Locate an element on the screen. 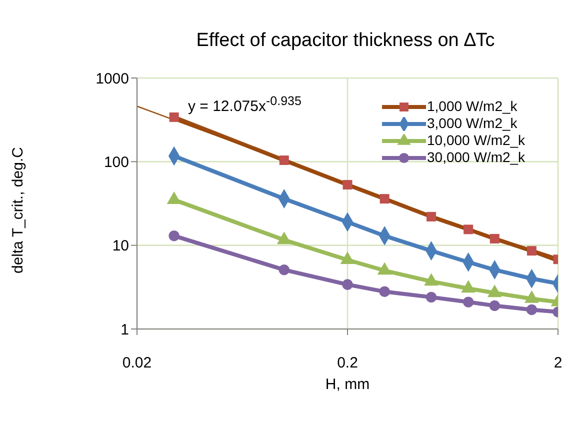  legend-label: 1,000 W/m2_k is located at coordinates (472, 106).